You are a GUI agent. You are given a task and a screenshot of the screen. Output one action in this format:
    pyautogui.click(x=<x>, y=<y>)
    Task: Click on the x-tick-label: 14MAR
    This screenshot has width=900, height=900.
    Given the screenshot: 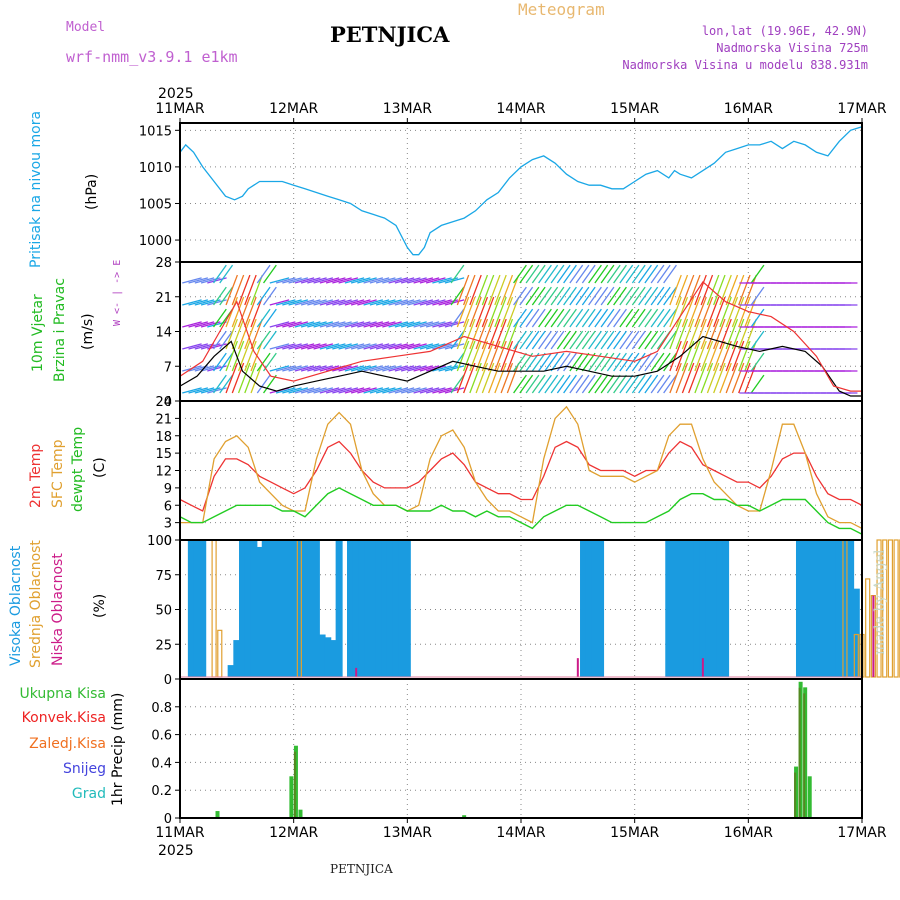 What is the action you would take?
    pyautogui.click(x=520, y=109)
    